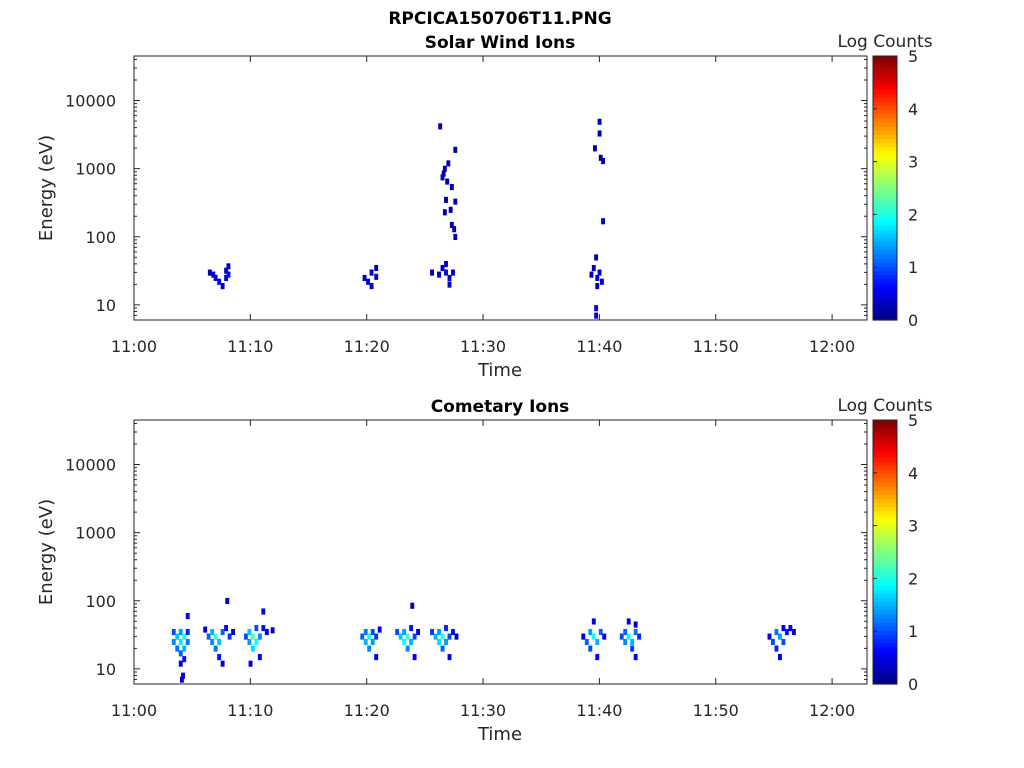 This screenshot has height=768, width=1024. What do you see at coordinates (913, 162) in the screenshot?
I see `colorbar-tick-label: 3` at bounding box center [913, 162].